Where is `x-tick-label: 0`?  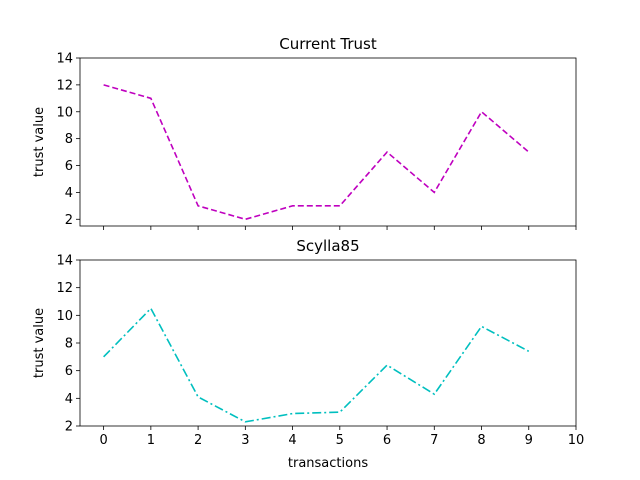 x-tick-label: 0 is located at coordinates (103, 440).